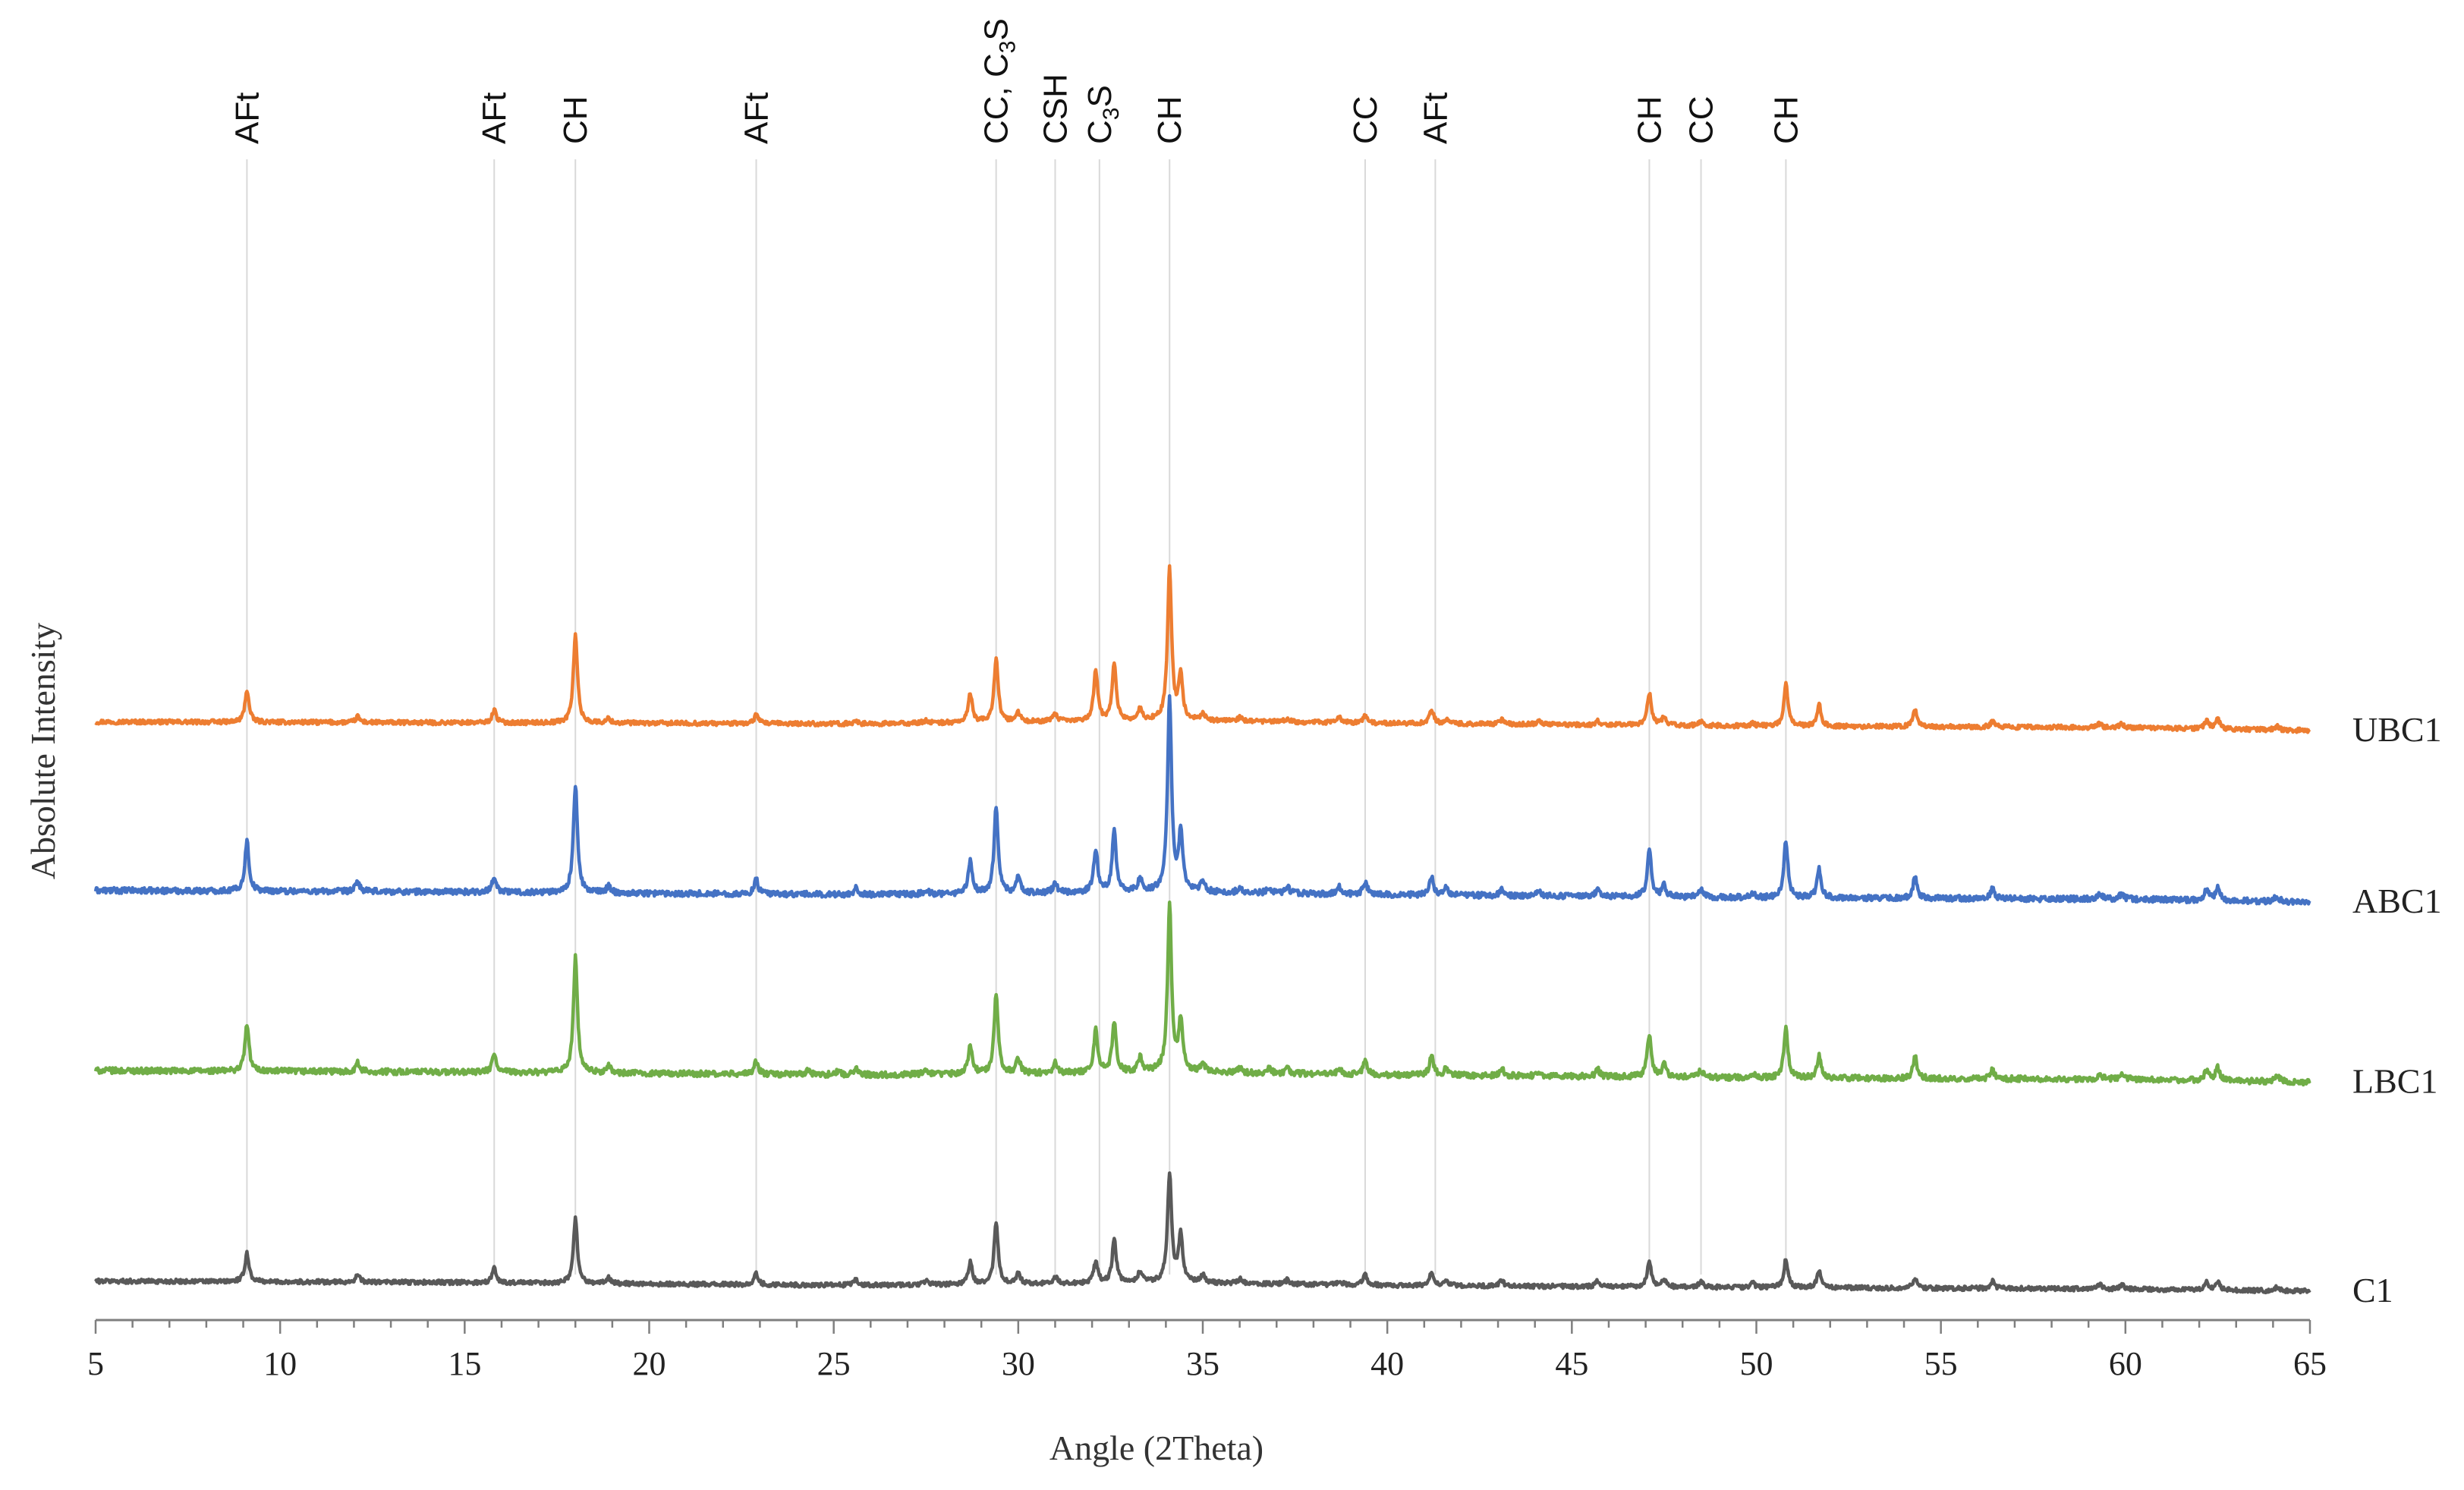 This screenshot has width=2464, height=1490. What do you see at coordinates (1571, 1363) in the screenshot?
I see `x-tick-label-45: 45` at bounding box center [1571, 1363].